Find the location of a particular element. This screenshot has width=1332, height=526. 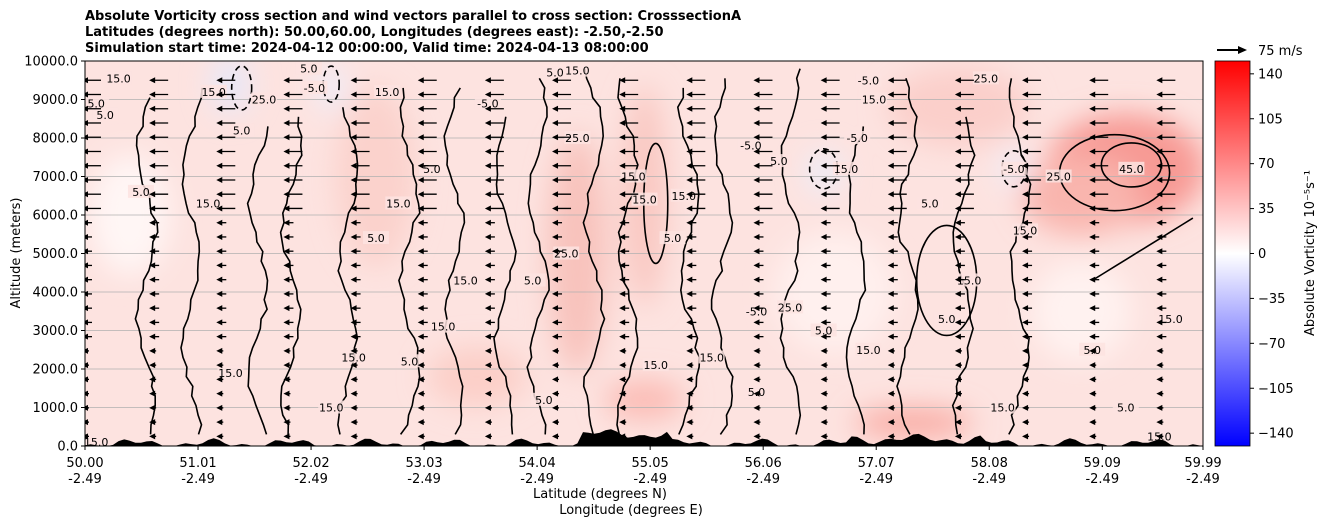

contour-label-48: 15.0 is located at coordinates (969, 280).